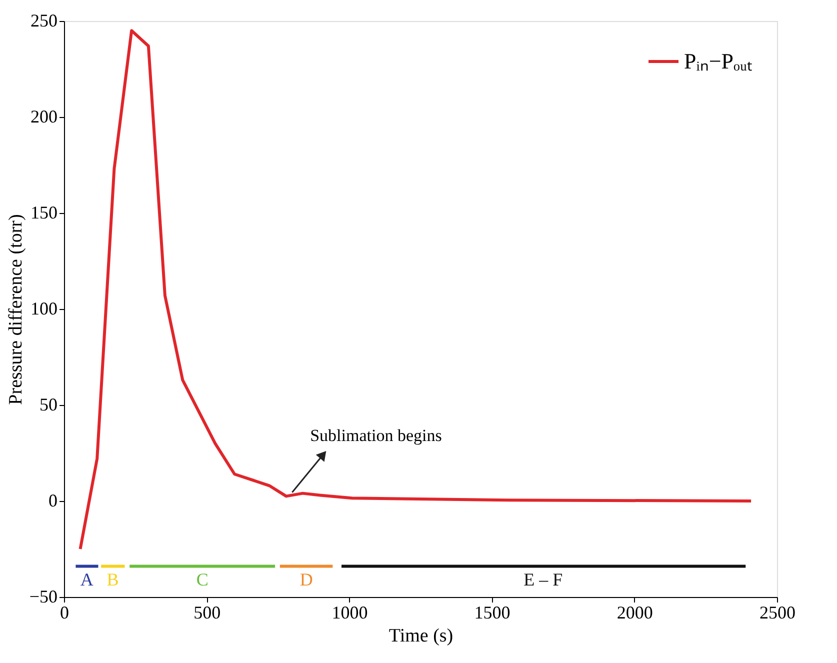 The height and width of the screenshot is (663, 837). I want to click on y-tick-label: 100, so click(44, 308).